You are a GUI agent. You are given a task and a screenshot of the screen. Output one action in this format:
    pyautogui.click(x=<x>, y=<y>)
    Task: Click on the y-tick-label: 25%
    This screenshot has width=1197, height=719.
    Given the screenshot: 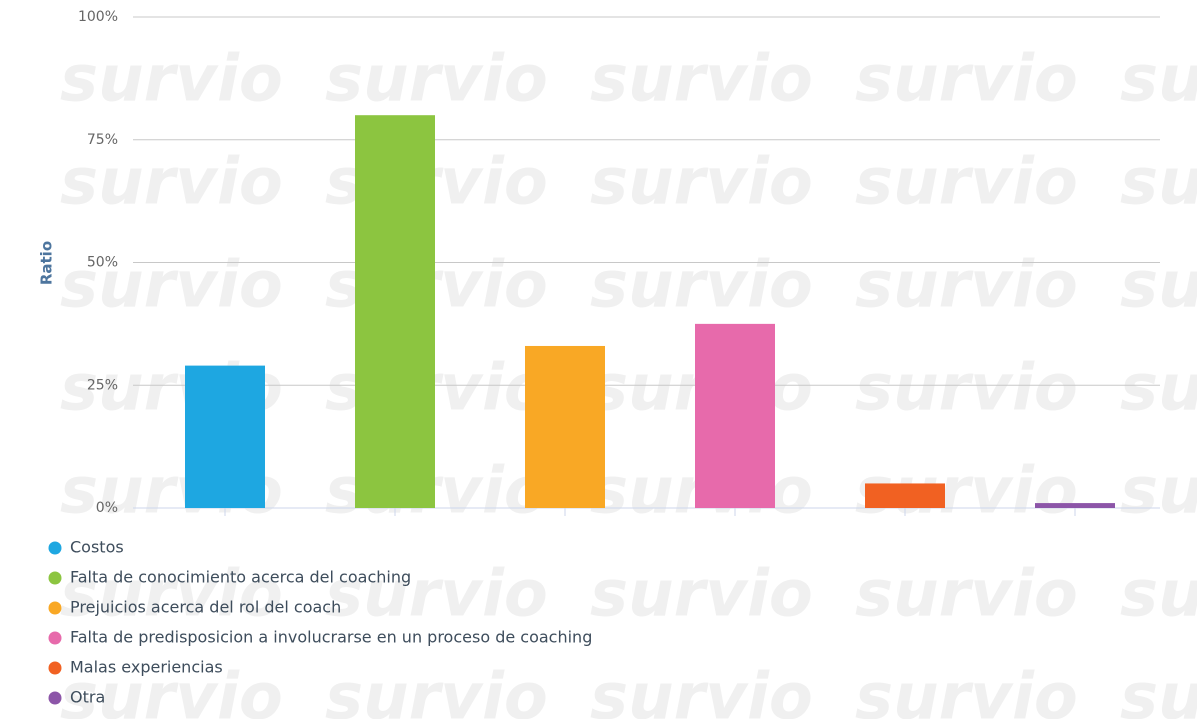 What is the action you would take?
    pyautogui.click(x=102, y=385)
    